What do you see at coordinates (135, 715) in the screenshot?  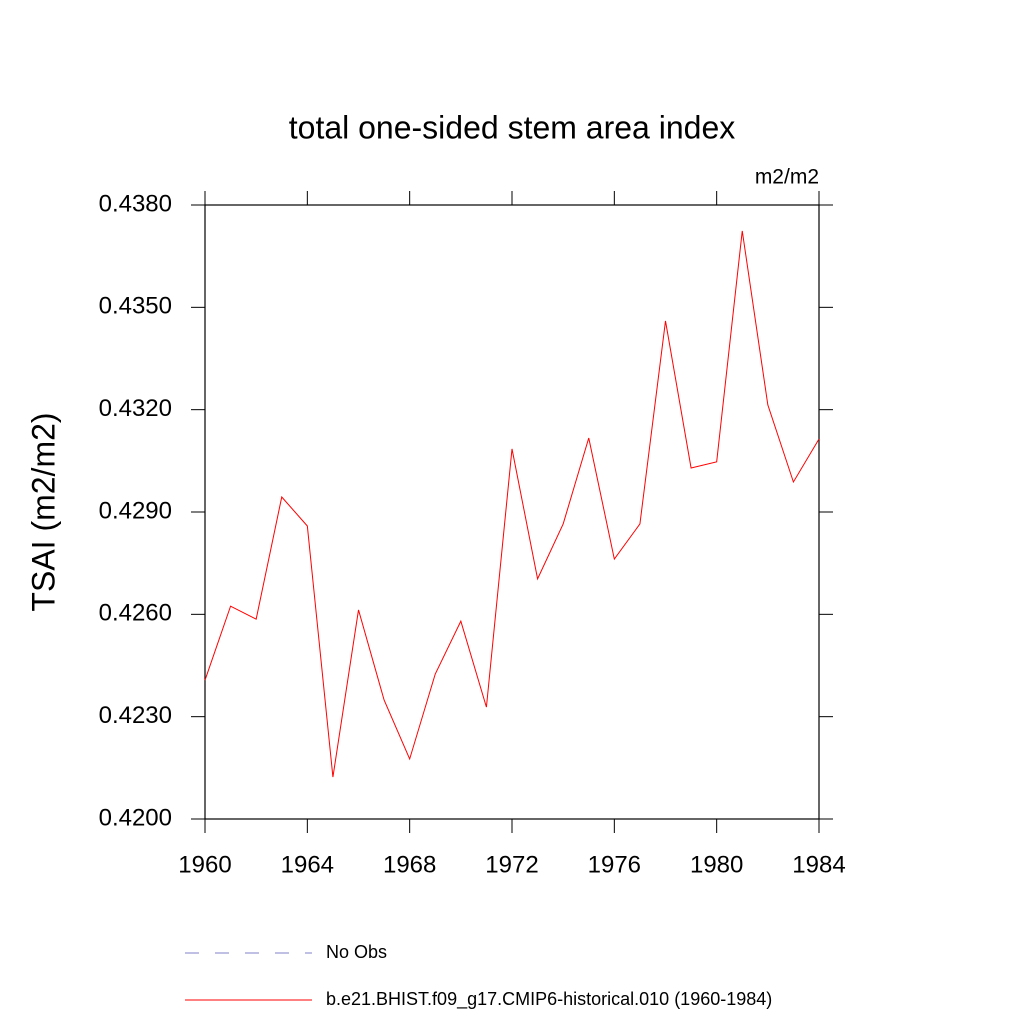 I see `y-tick-label: 0.4230` at bounding box center [135, 715].